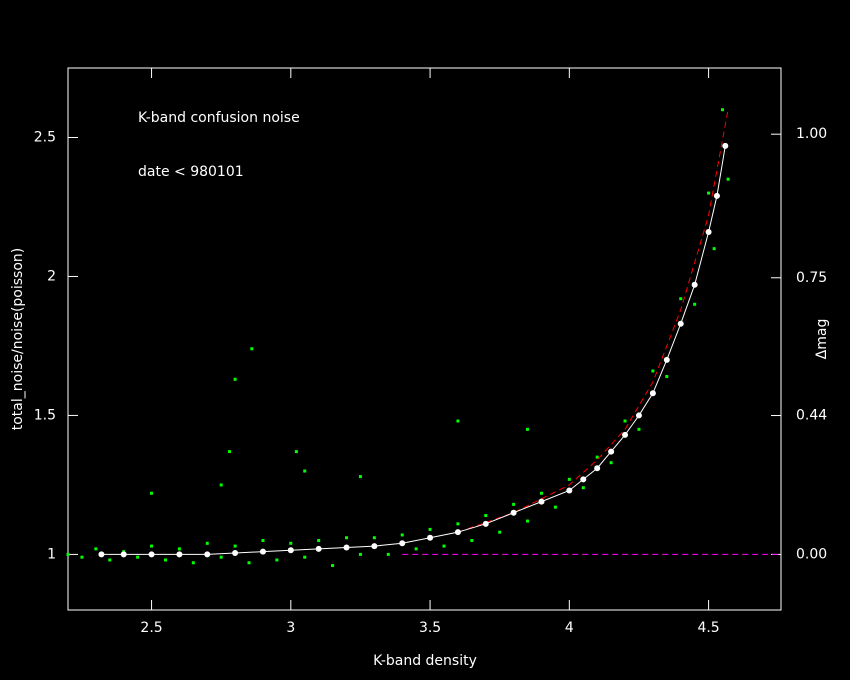  What do you see at coordinates (811, 134) in the screenshot?
I see `y2-tick-label: 1.00` at bounding box center [811, 134].